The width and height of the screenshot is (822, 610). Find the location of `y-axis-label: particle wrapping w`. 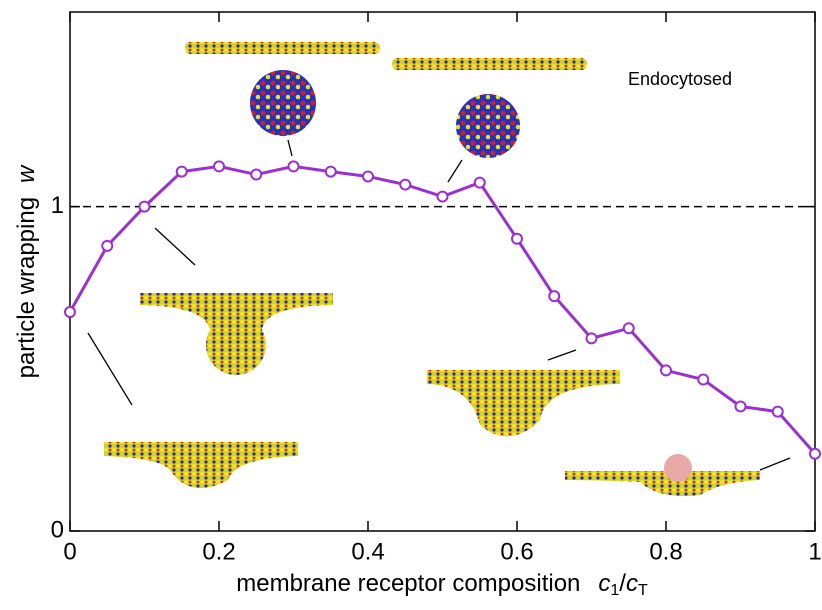

y-axis-label: particle wrapping w is located at coordinates (26, 271).